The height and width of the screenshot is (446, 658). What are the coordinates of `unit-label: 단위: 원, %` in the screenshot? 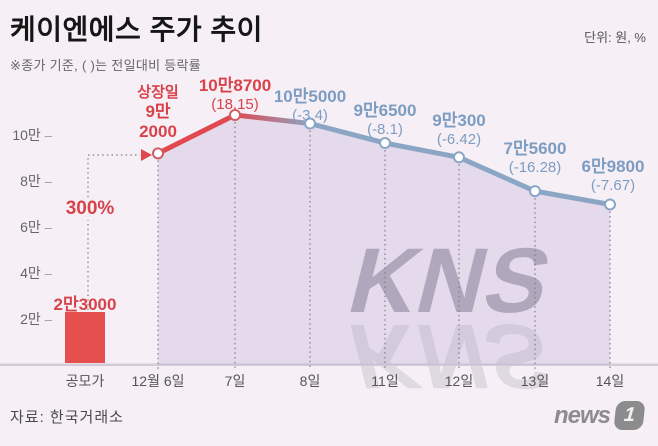 It's located at (615, 37).